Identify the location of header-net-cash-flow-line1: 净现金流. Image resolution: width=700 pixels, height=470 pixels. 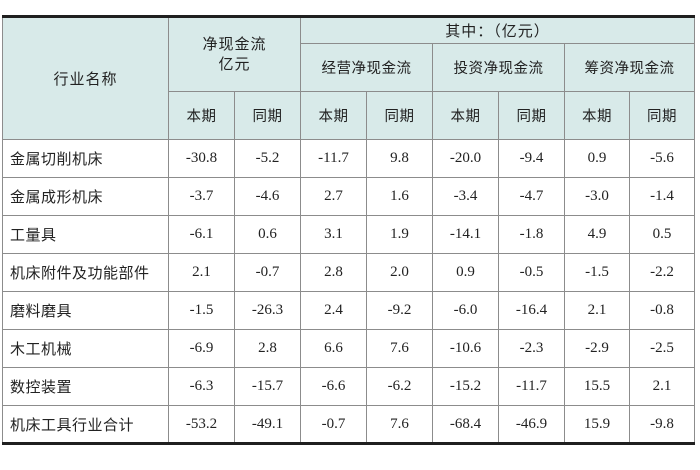
(234, 44).